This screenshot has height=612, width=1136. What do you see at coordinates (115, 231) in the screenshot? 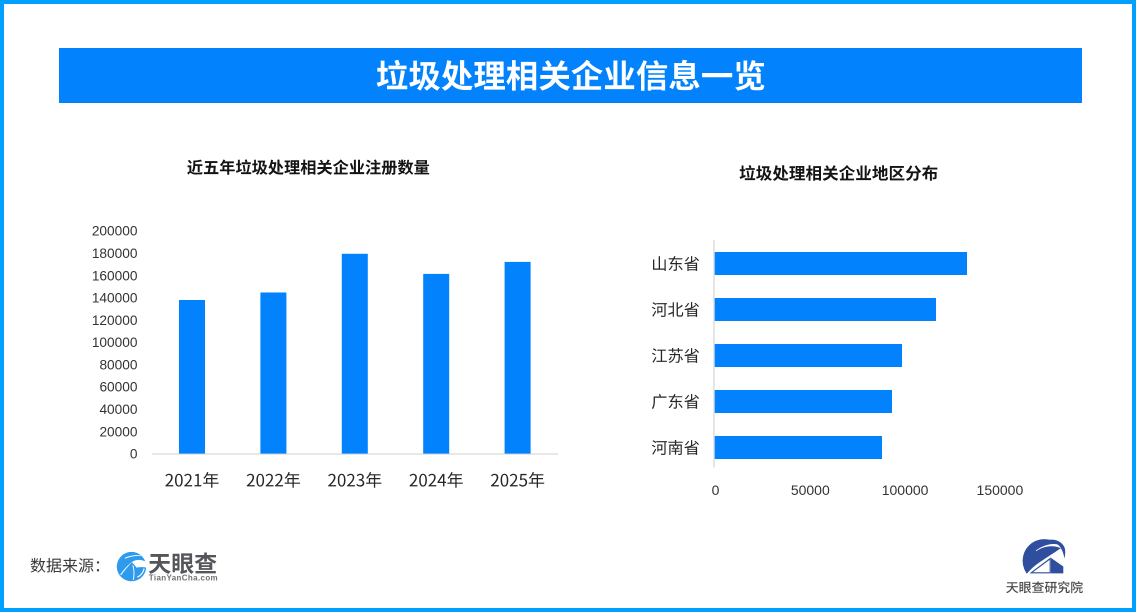
I see `svg-text: 200000` at bounding box center [115, 231].